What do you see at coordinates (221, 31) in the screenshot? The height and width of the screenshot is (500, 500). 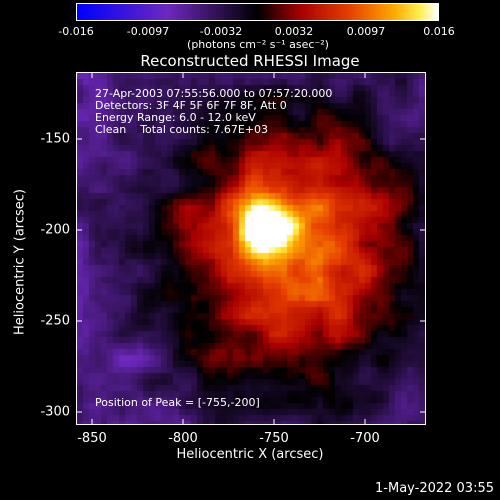 I see `colorbar-tick-label: -0.0032` at bounding box center [221, 31].